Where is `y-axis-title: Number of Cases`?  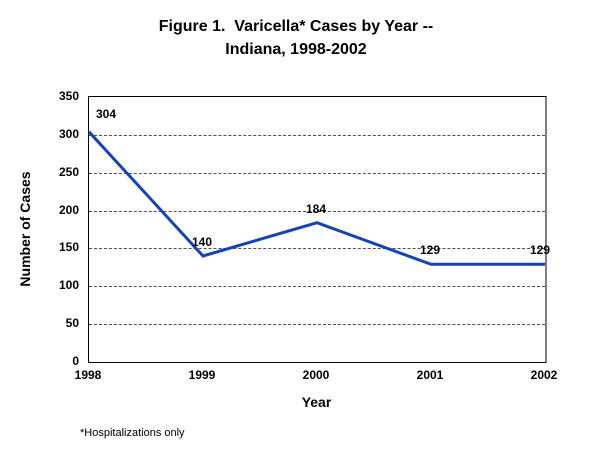
y-axis-title: Number of Cases is located at coordinates (25, 228).